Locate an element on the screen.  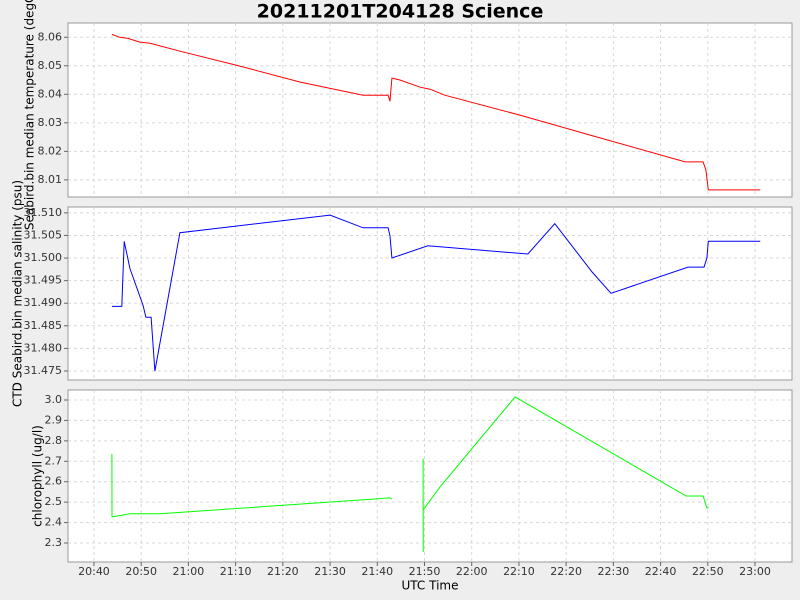
y-tick-label: 8.03 is located at coordinates (50, 122).